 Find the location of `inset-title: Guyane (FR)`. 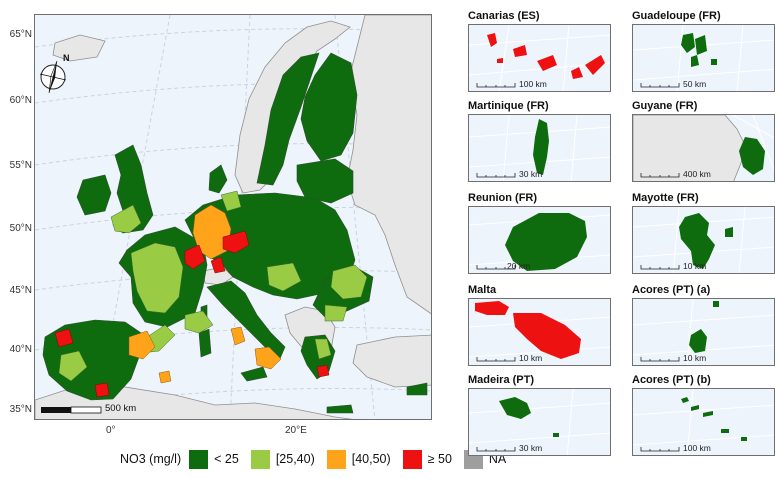

inset-title: Guyane (FR) is located at coordinates (665, 106).